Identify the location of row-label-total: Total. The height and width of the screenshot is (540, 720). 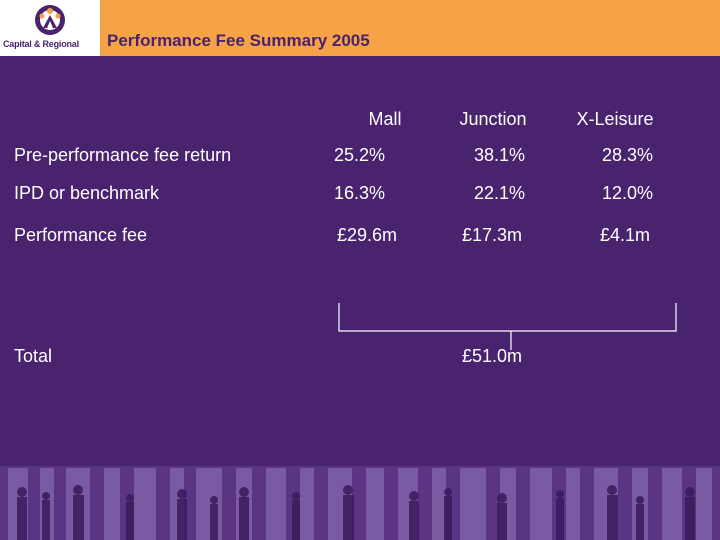
(33, 356).